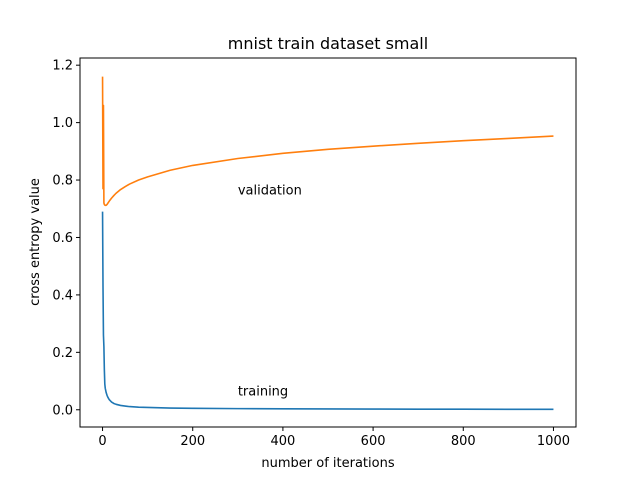 The width and height of the screenshot is (640, 480). Describe the element at coordinates (62, 295) in the screenshot. I see `y-tick-label: 0.4` at that location.